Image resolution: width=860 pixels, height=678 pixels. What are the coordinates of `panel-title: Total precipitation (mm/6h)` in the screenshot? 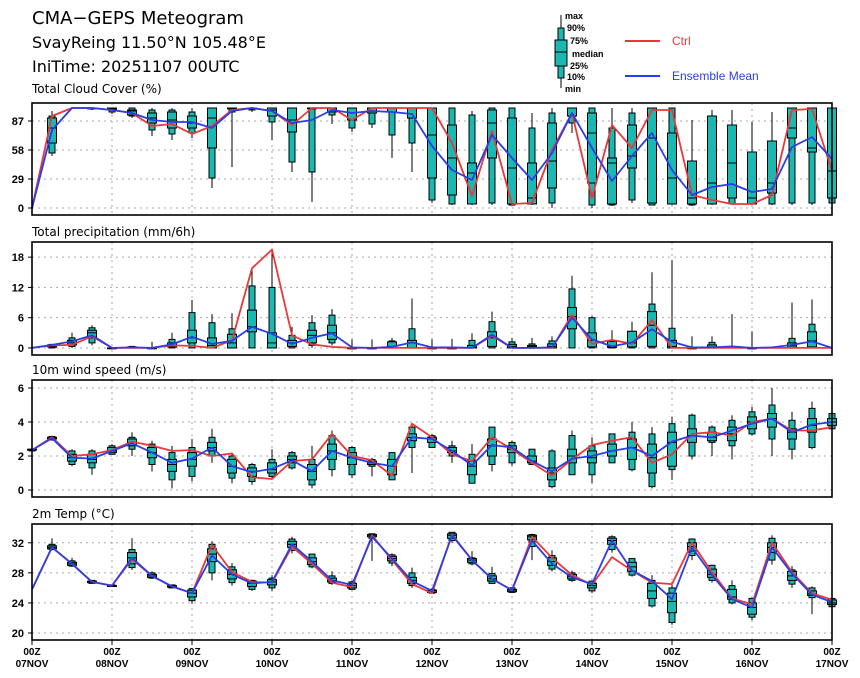 It's located at (113, 232).